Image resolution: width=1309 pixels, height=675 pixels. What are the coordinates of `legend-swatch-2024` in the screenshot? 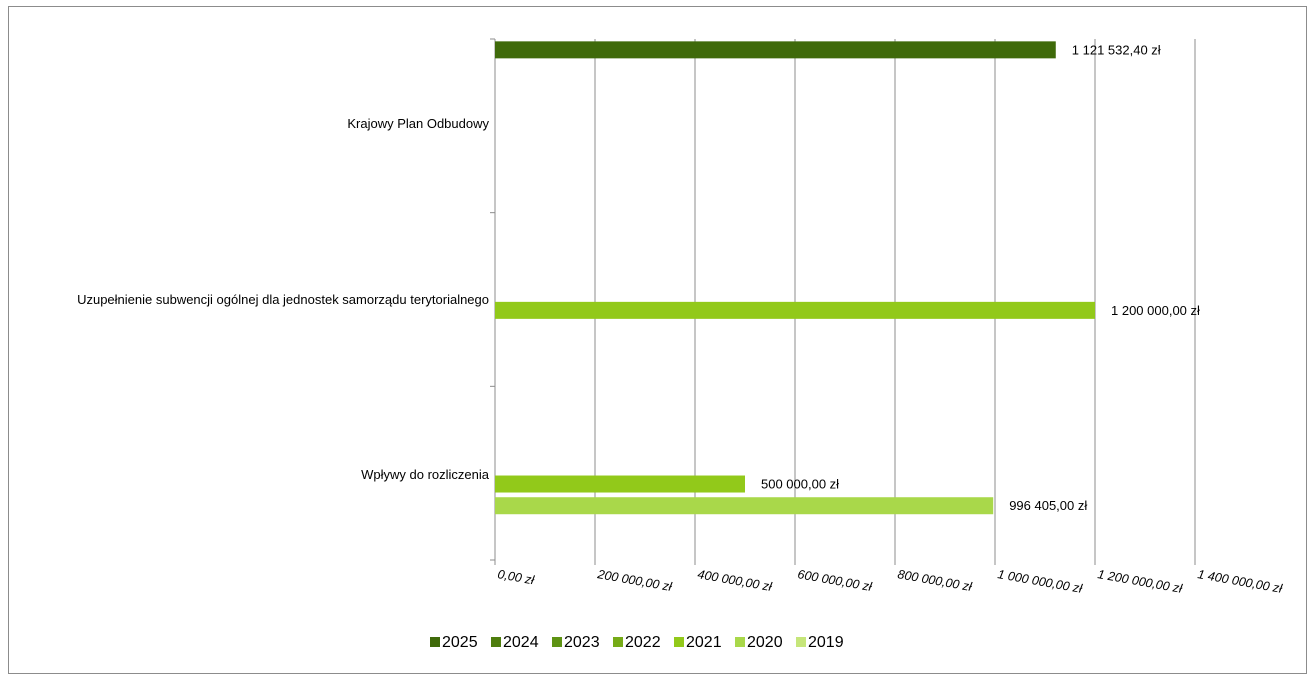 It's located at (496, 642).